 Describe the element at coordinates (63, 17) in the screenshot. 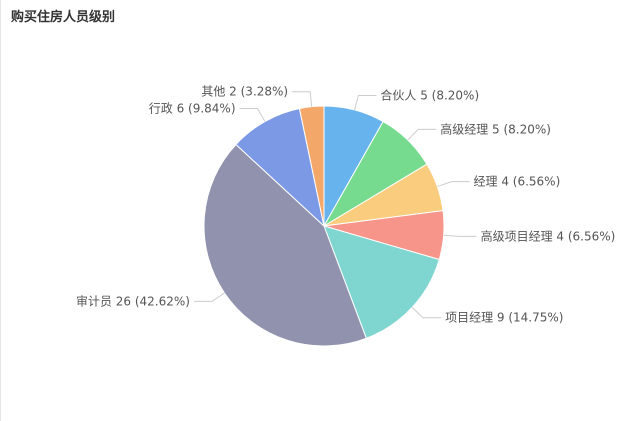

I see `chart-title: 购买住房人员级别` at that location.